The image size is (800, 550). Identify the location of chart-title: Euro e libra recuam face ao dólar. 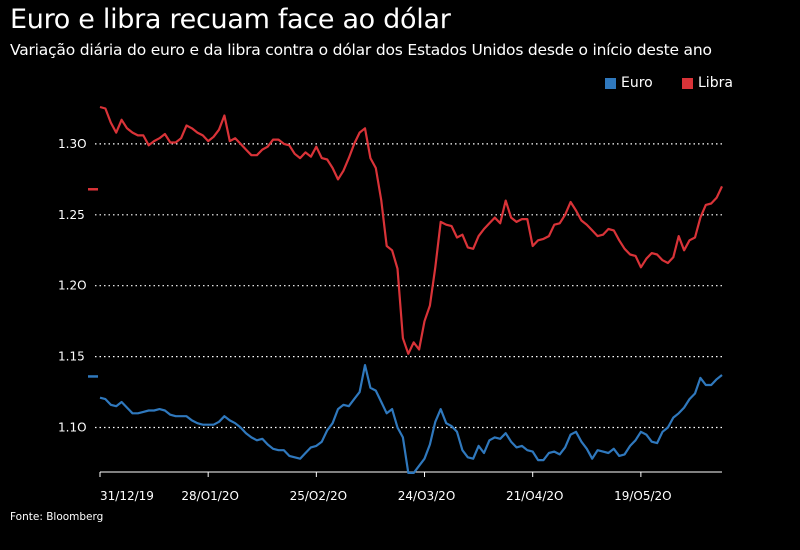
(230, 19).